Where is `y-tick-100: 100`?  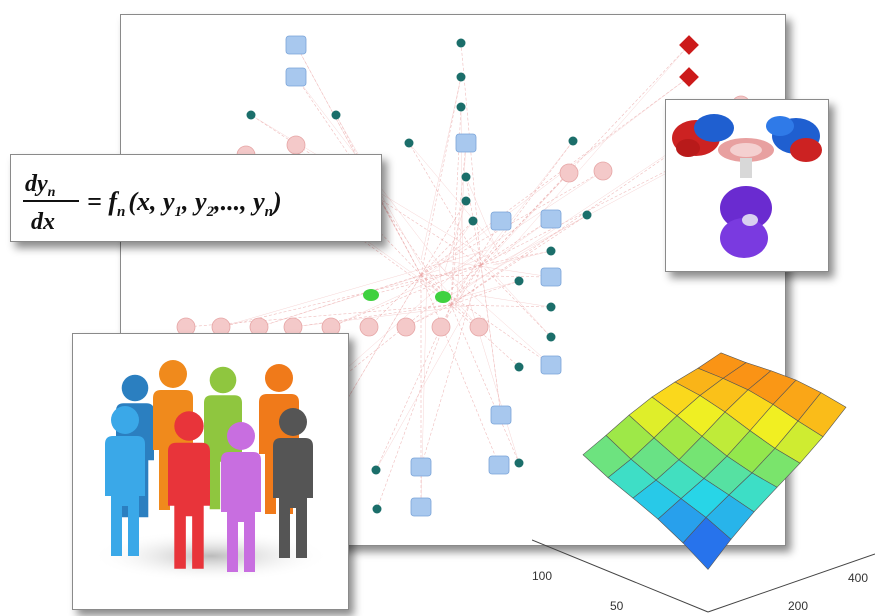
y-tick-100: 100 is located at coordinates (542, 576).